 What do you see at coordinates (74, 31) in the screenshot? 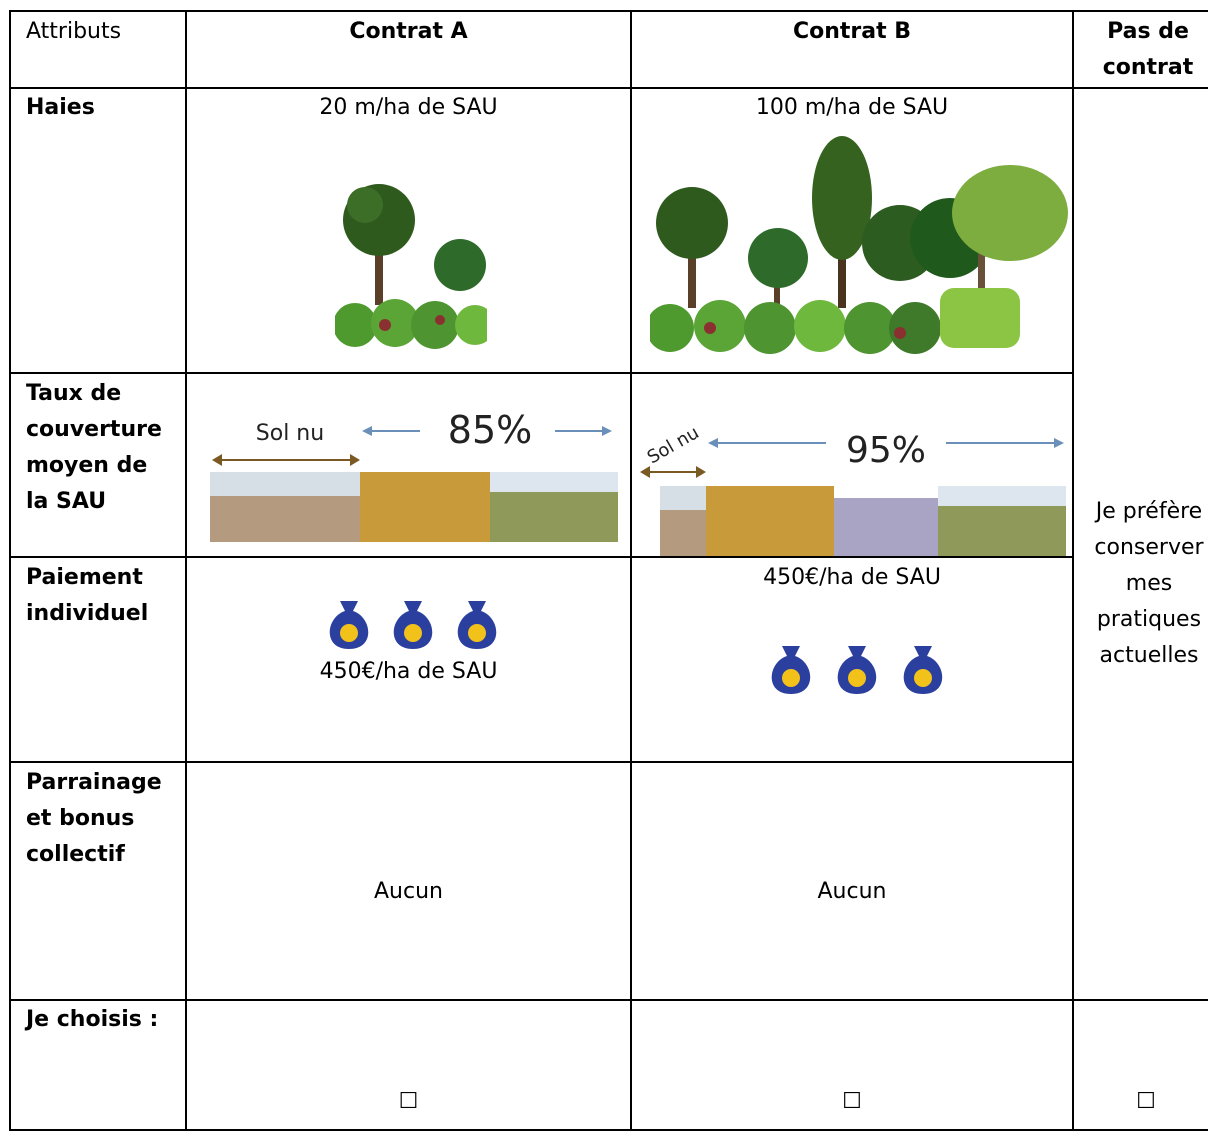
I see `header-cell: Attributs` at bounding box center [74, 31].